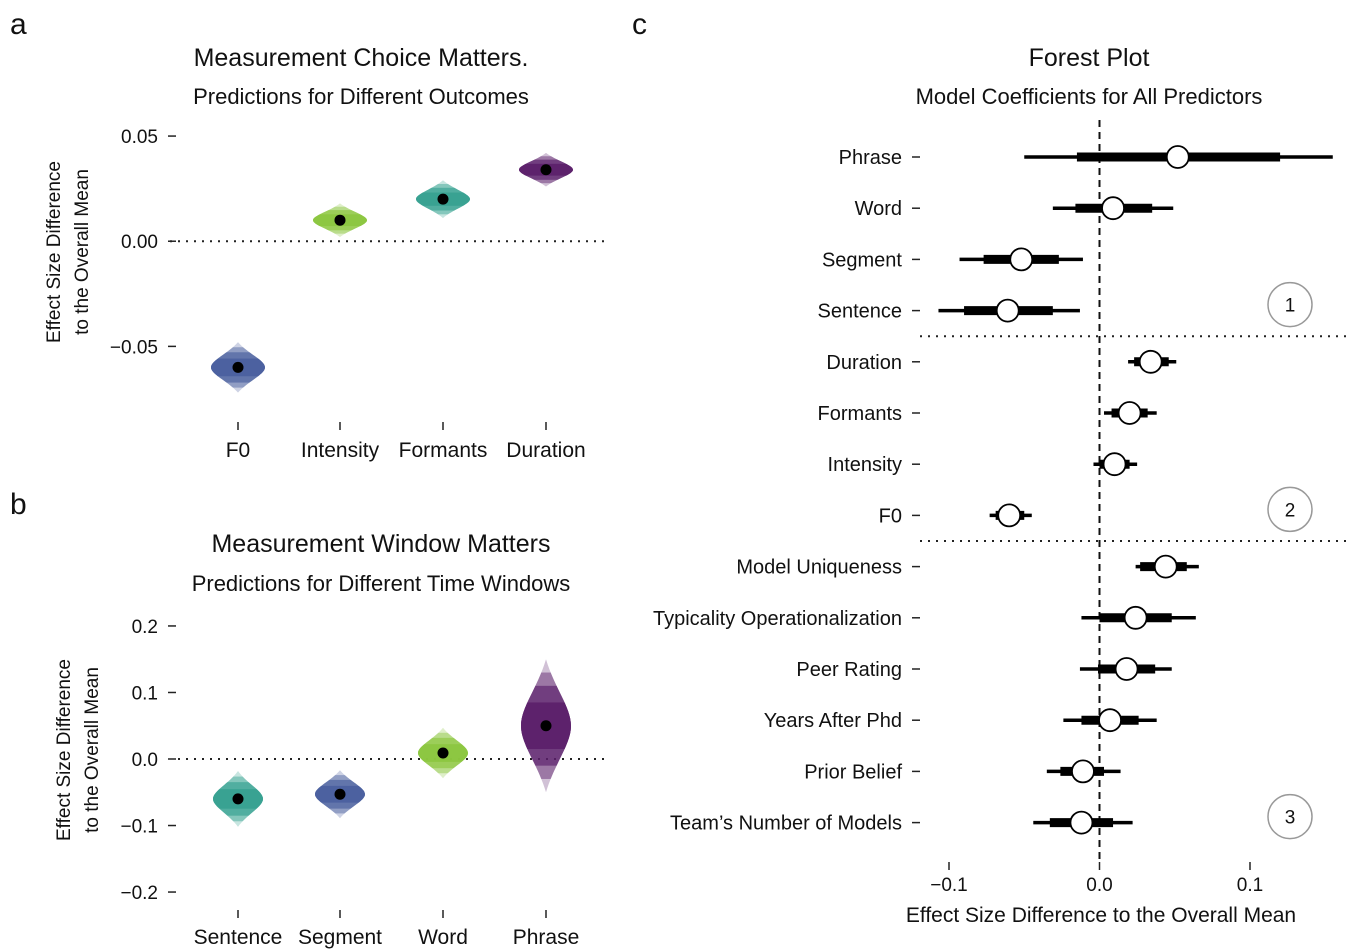  Describe the element at coordinates (849, 670) in the screenshot. I see `c-row-label: Peer Rating` at that location.